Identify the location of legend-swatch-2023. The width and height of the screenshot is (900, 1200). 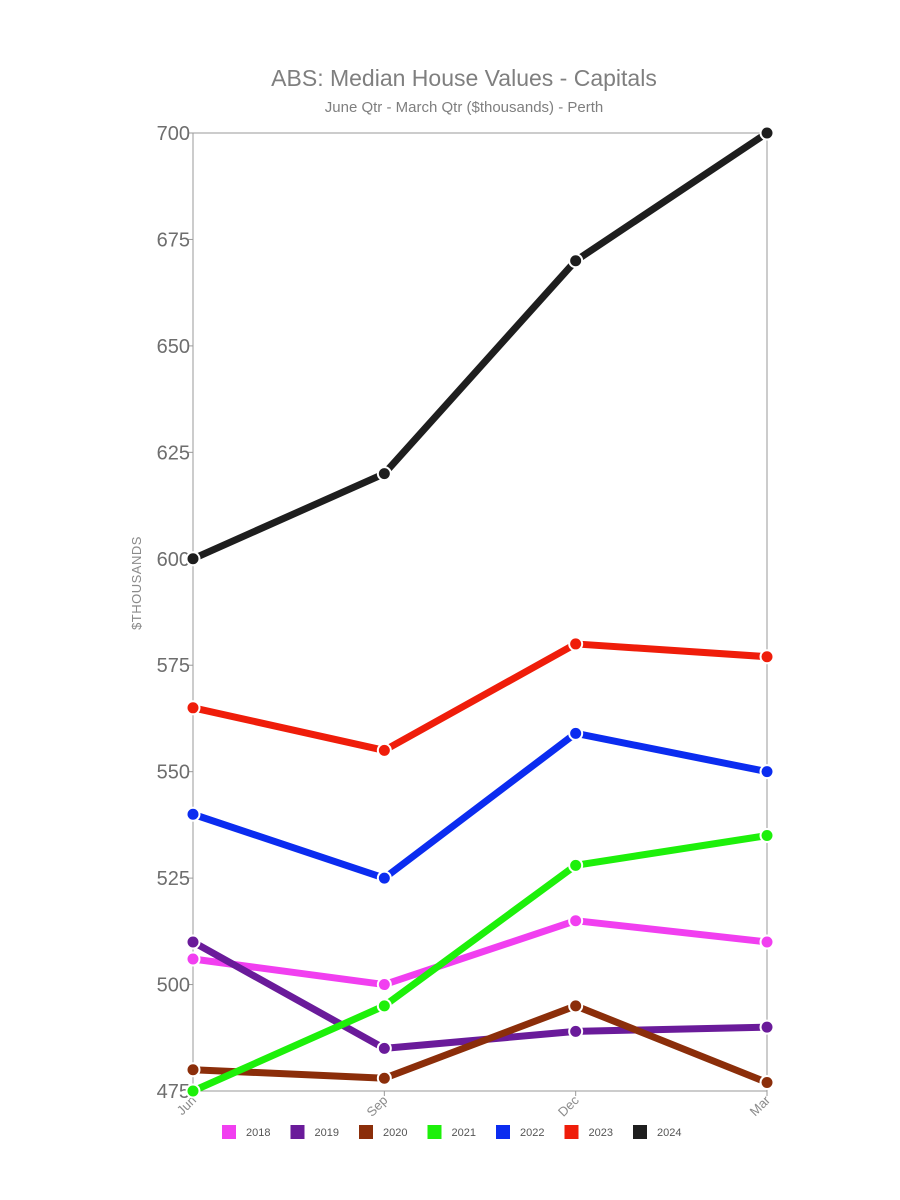
(571, 1132).